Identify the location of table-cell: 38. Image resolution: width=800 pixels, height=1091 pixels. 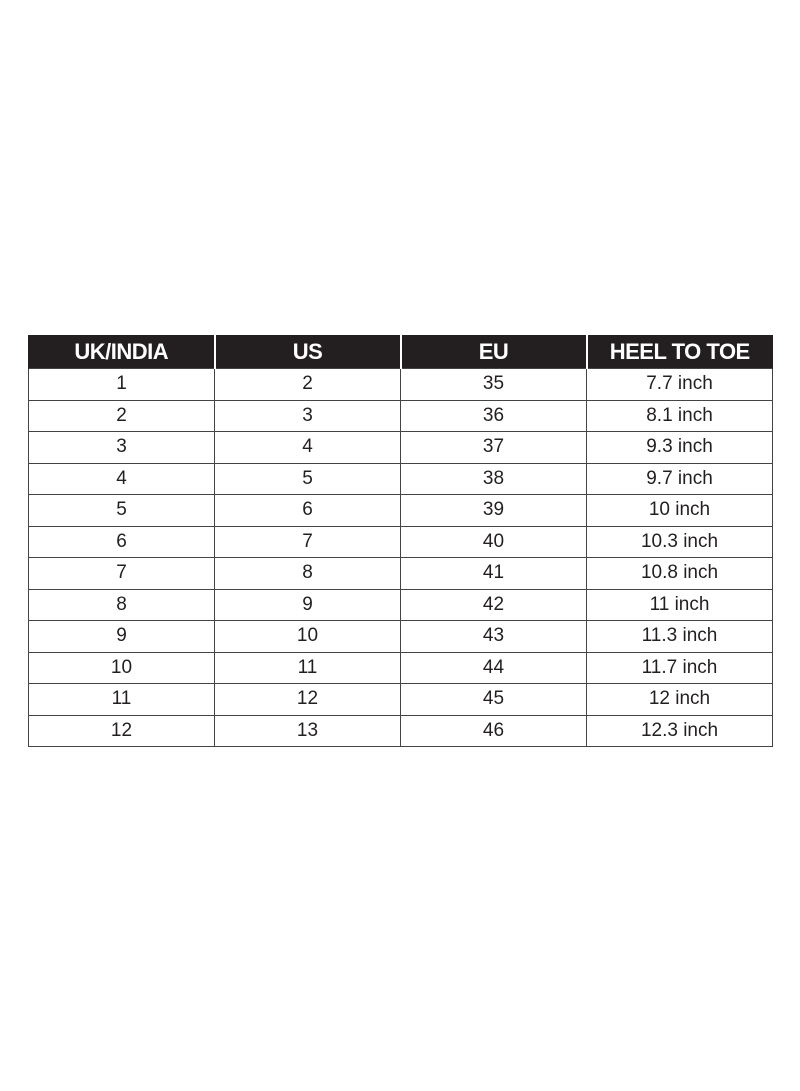
(493, 478).